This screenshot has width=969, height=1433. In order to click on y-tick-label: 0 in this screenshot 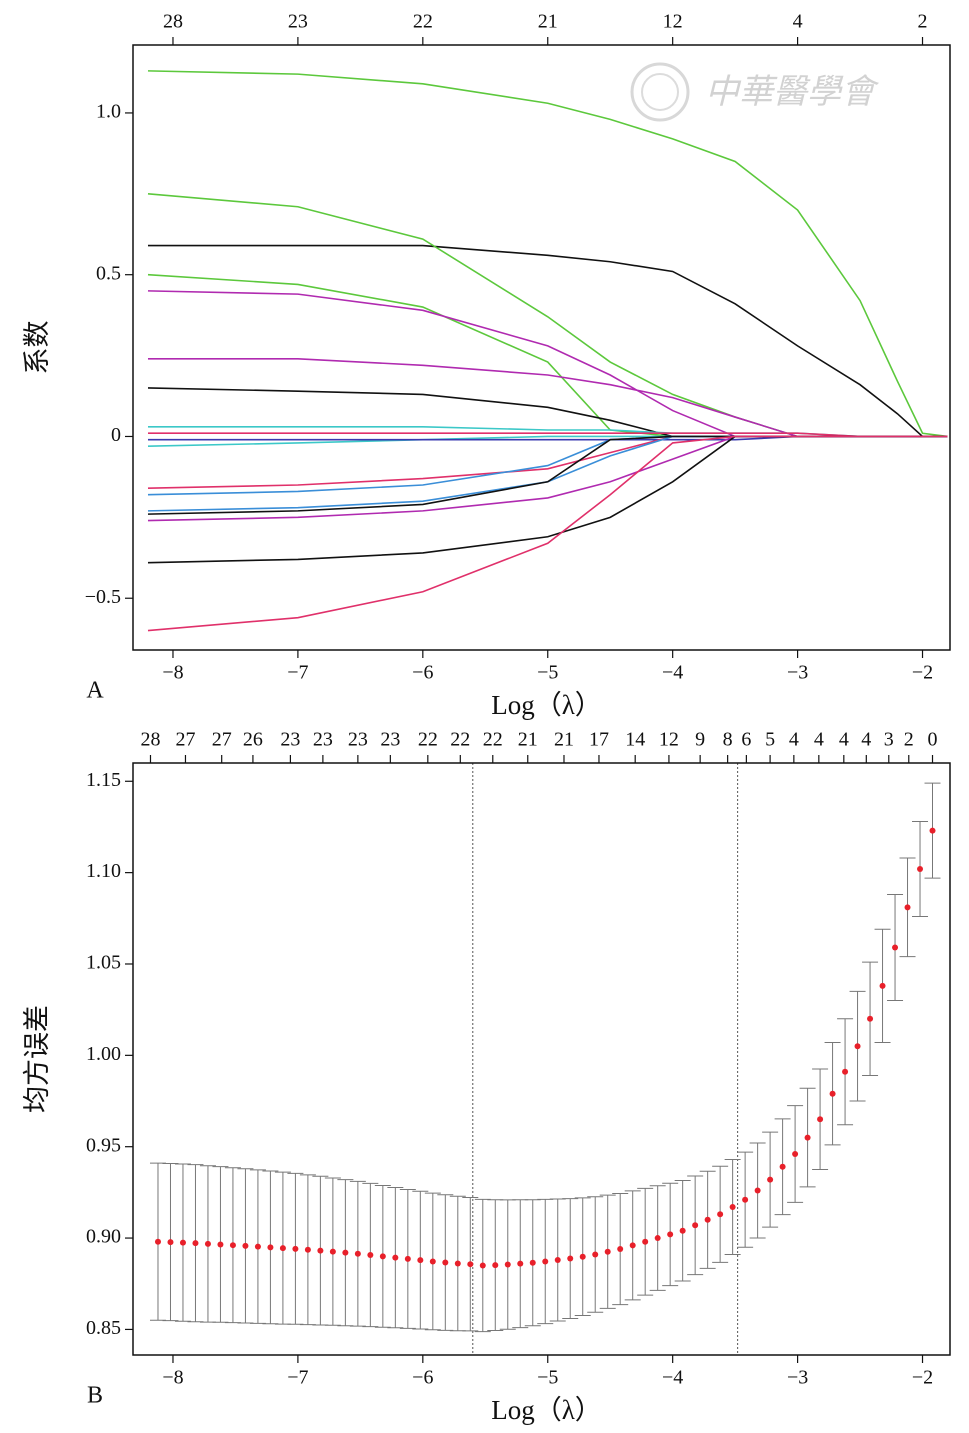, I will do `click(116, 435)`.